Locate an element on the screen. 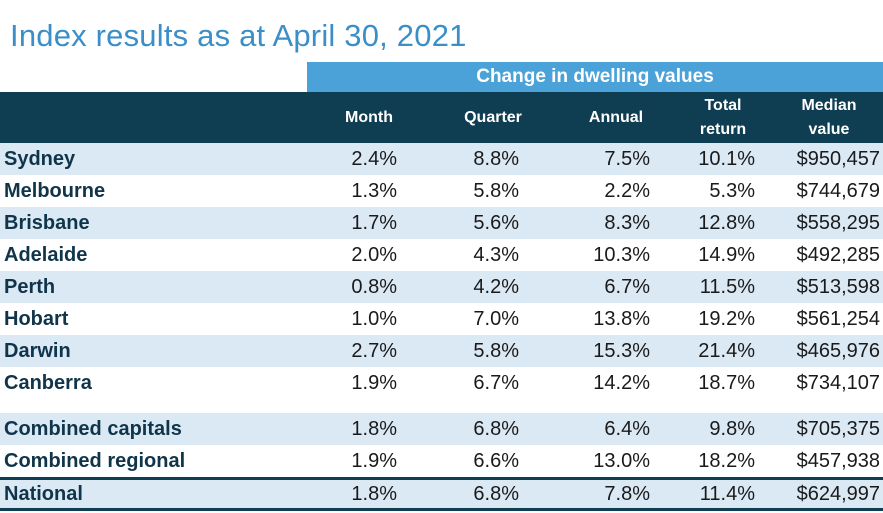  table-row: Melbourne 1.3% 5.8% 2.2% 5.3% $744,679 is located at coordinates (441, 191).